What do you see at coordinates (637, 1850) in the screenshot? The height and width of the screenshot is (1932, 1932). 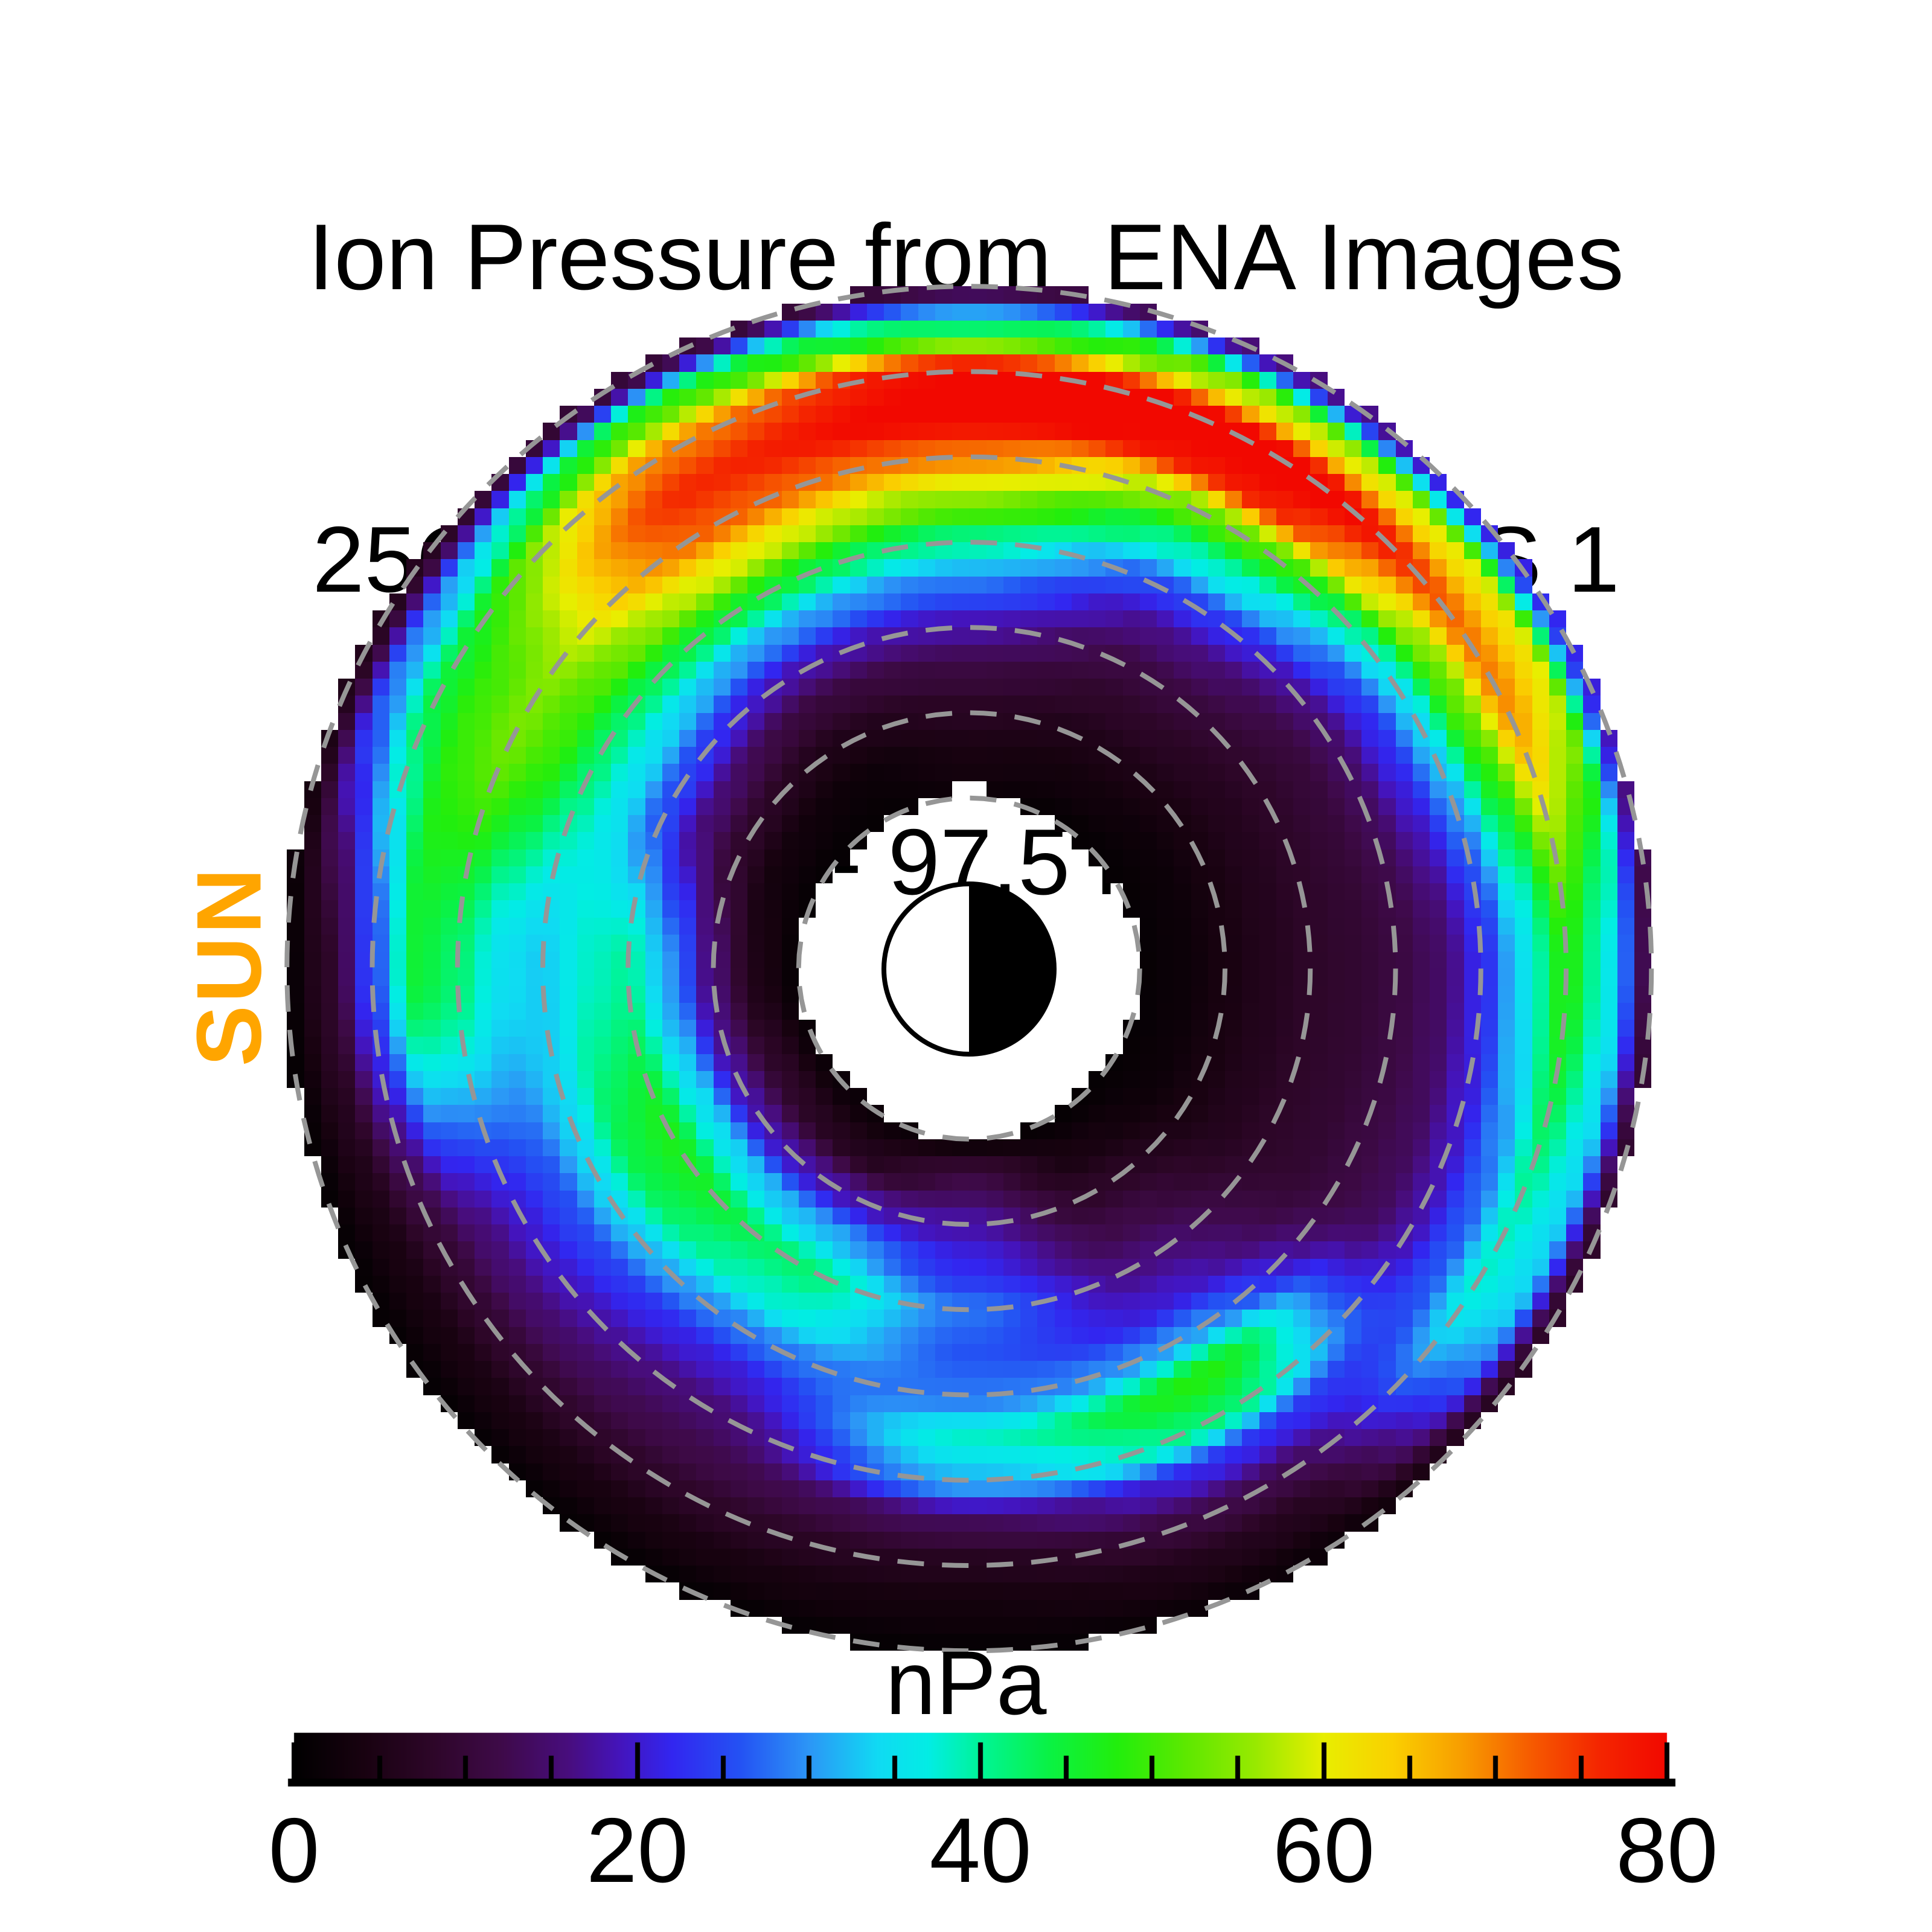 I see `colorbar-tick-label: 20` at bounding box center [637, 1850].